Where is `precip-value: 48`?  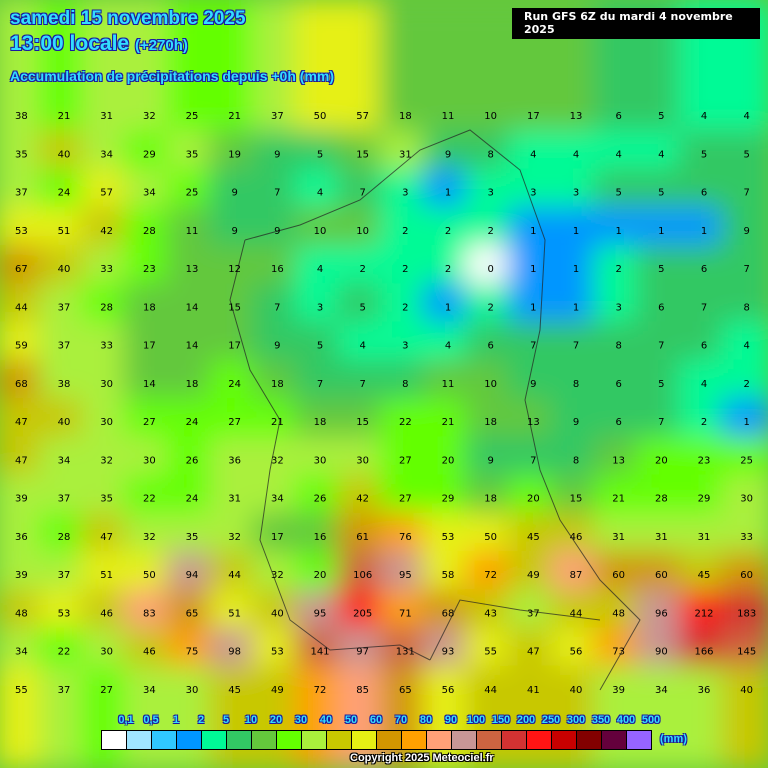 precip-value: 48 is located at coordinates (618, 613).